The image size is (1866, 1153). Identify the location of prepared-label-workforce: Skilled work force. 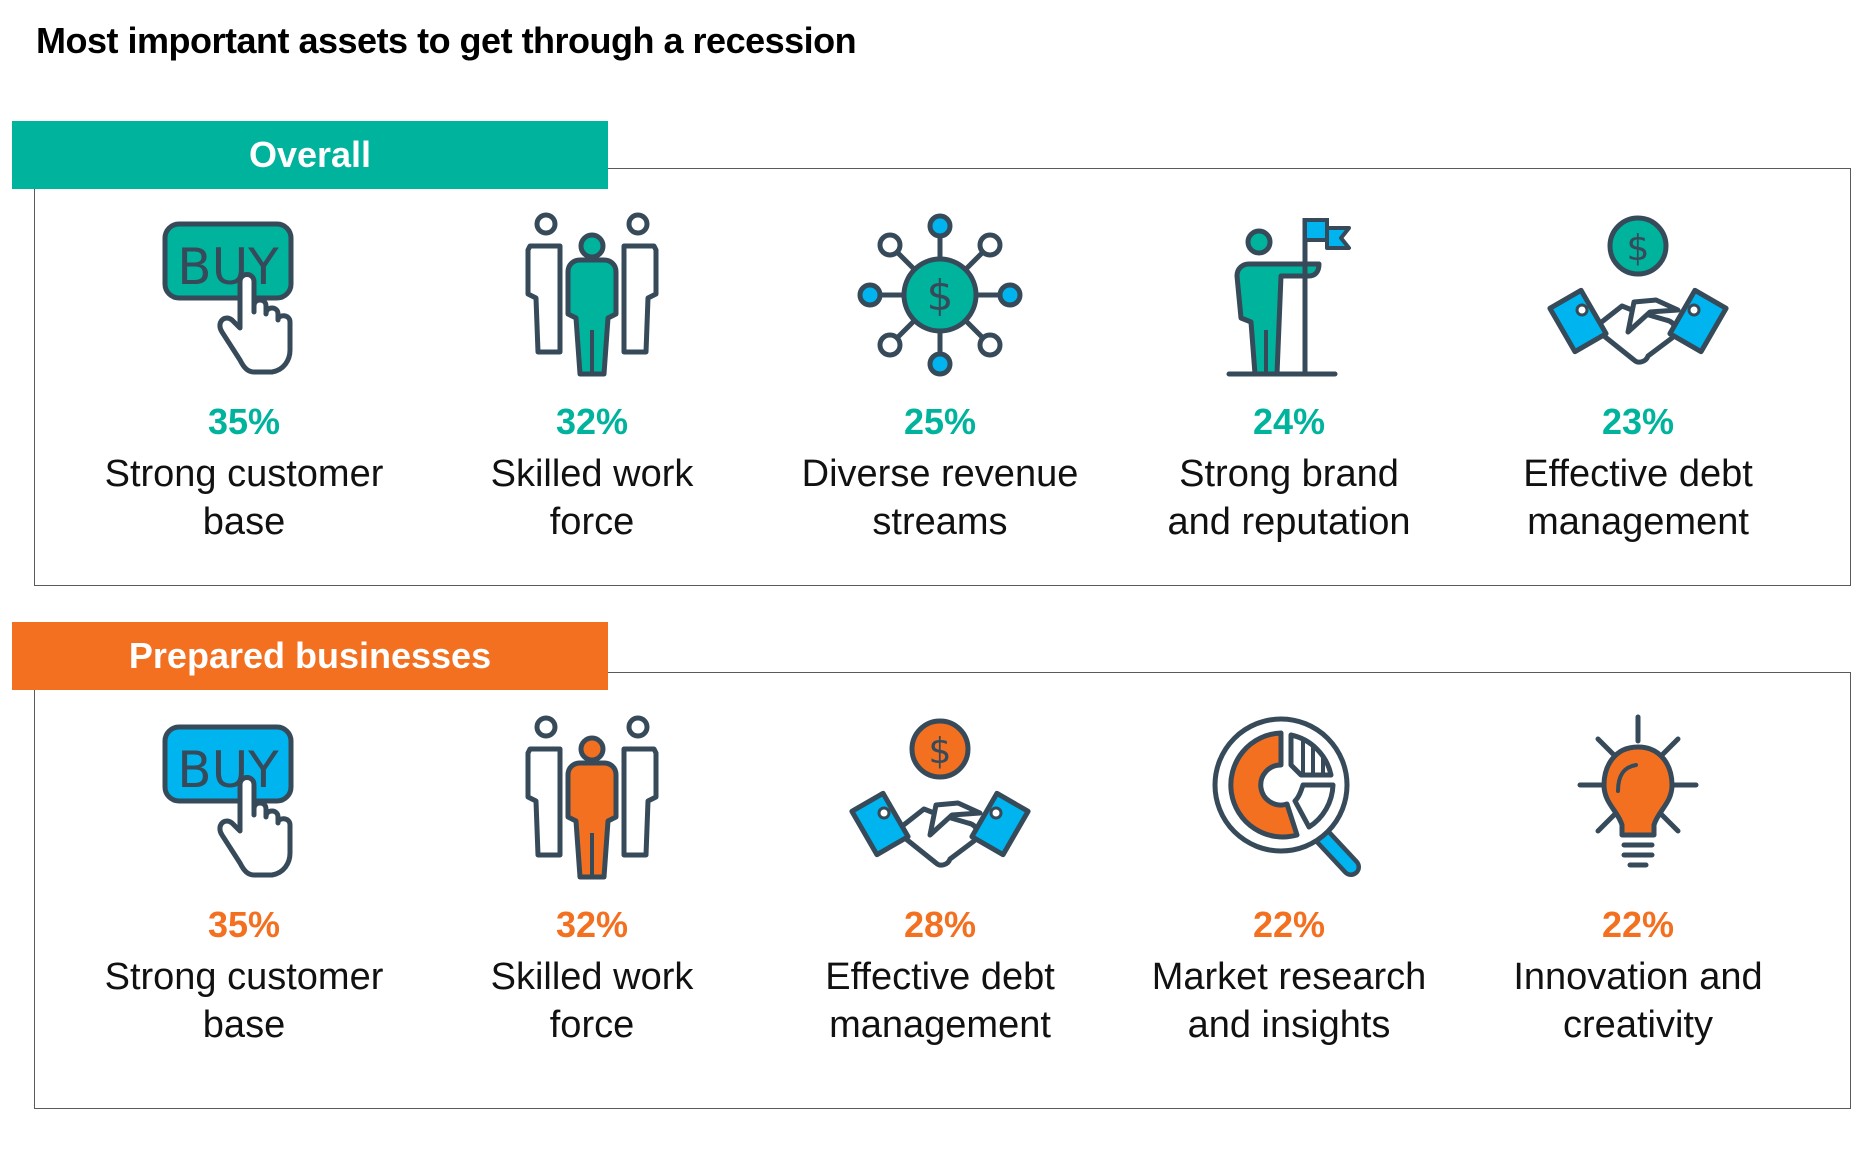
(592, 1001).